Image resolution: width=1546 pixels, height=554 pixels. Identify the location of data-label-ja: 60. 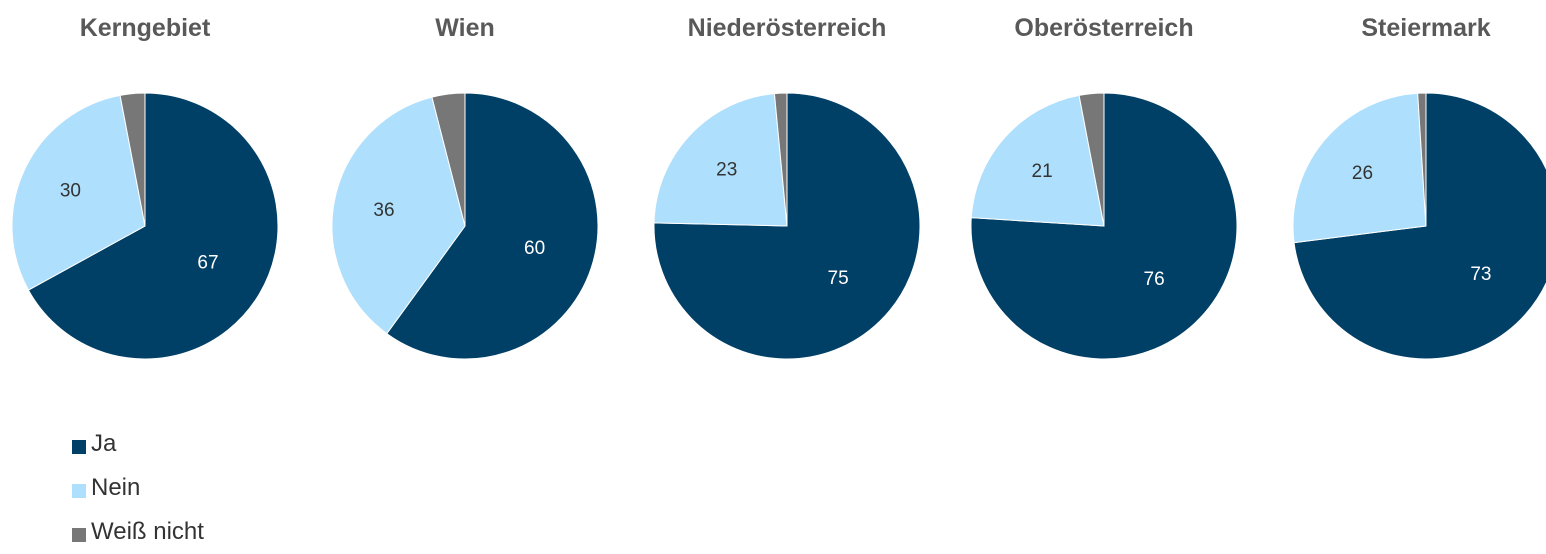
(534, 248).